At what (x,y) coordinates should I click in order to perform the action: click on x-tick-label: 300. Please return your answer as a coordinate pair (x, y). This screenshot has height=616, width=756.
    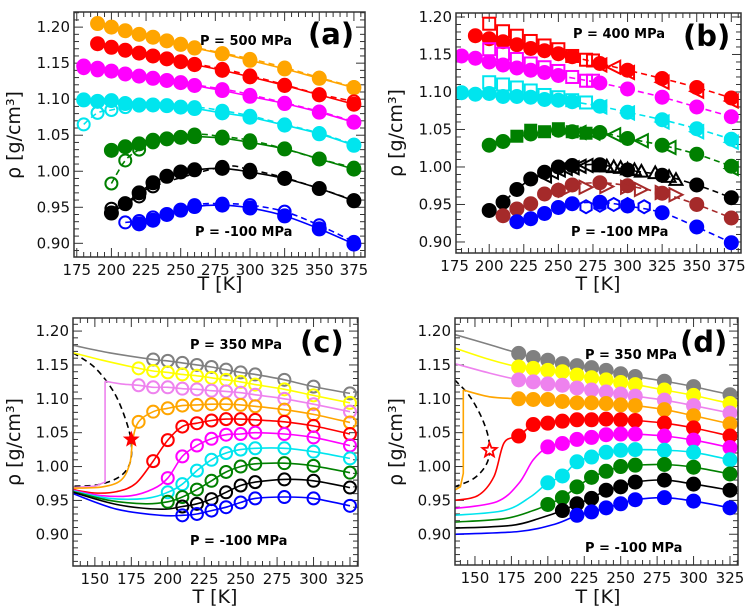
    Looking at the image, I should click on (313, 579).